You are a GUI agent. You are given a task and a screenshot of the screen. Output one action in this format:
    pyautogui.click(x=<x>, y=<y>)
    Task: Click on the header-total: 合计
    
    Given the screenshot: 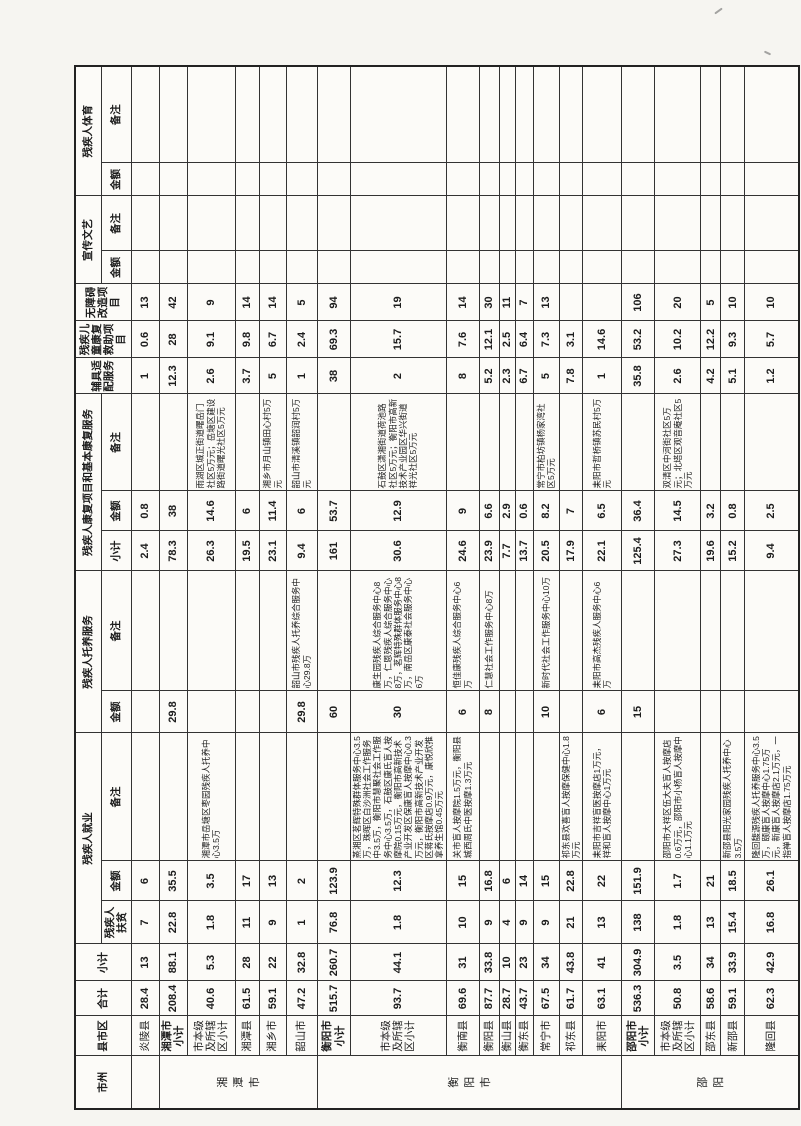 What is the action you would take?
    pyautogui.click(x=103, y=998)
    